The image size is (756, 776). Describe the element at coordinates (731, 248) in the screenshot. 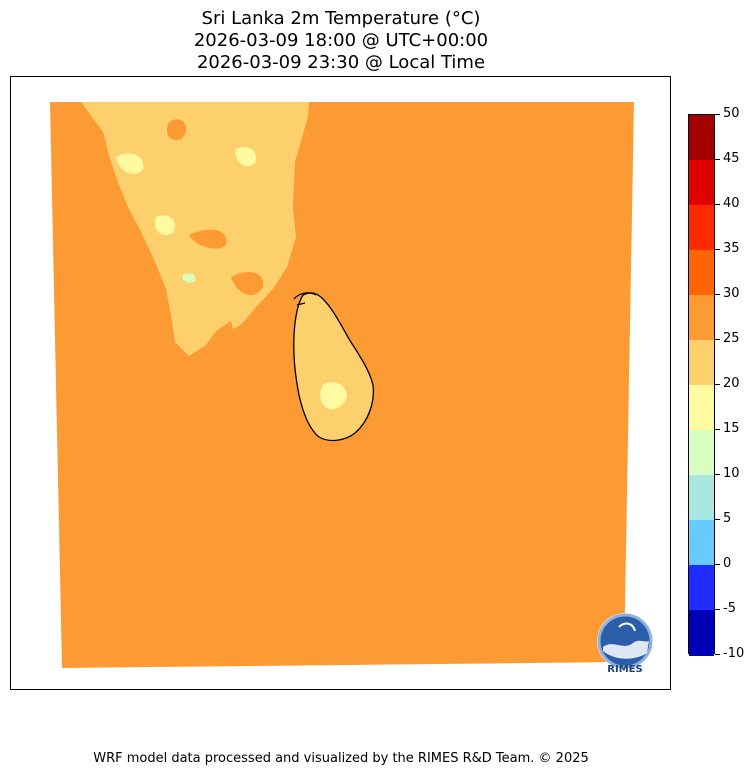

I see `colorbar-tick-label: 35` at that location.